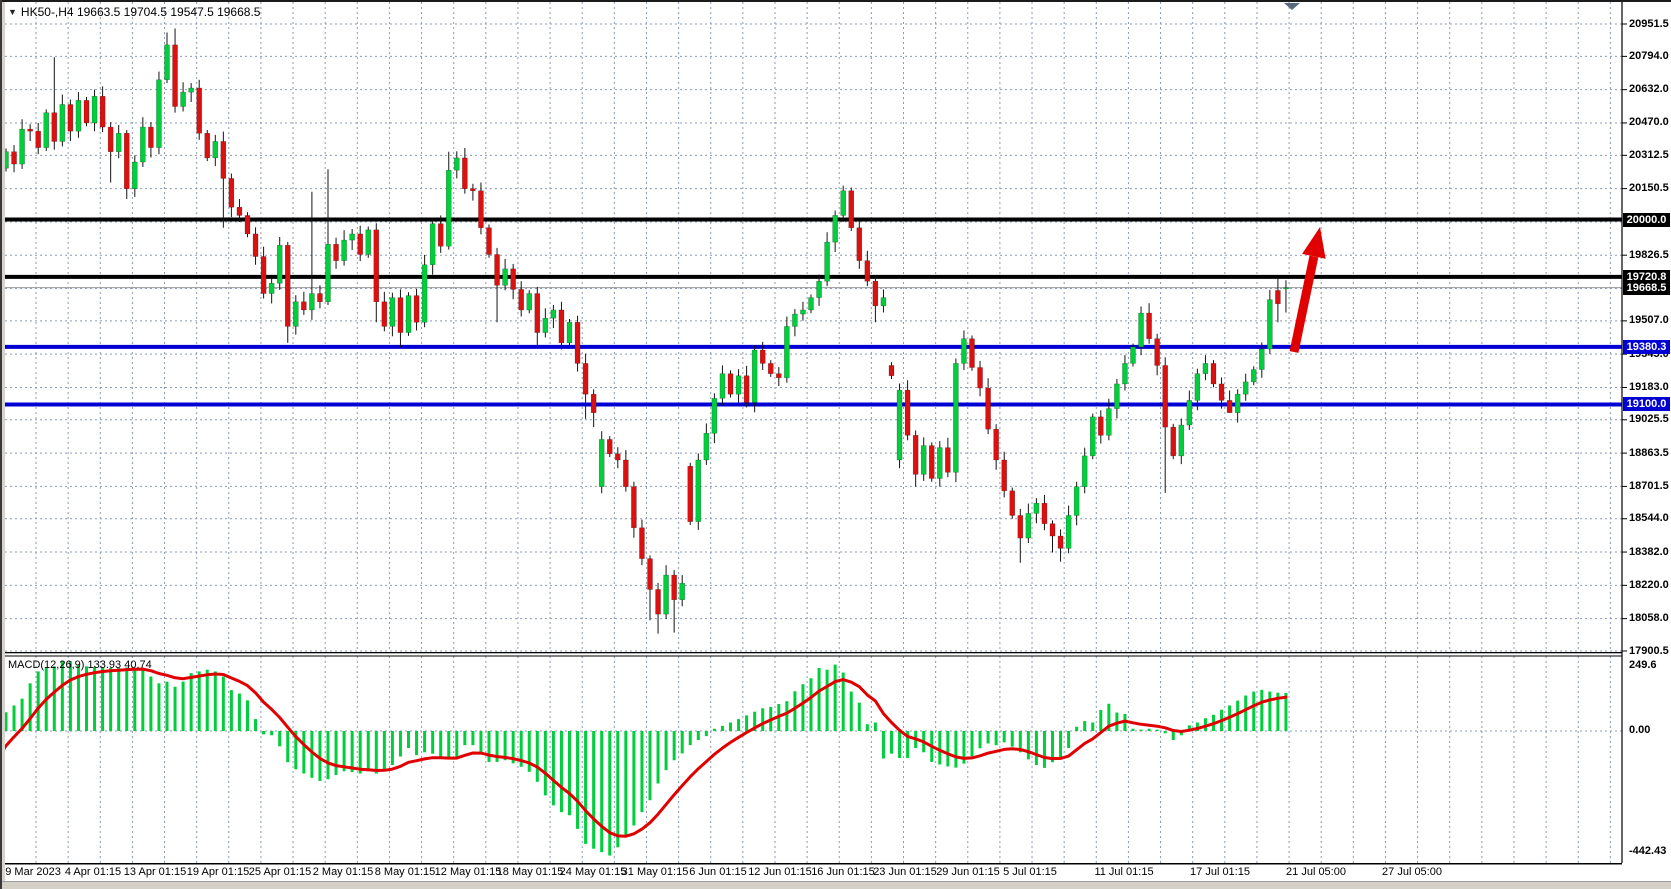  I want to click on trend-arrow-head, so click(1314, 243).